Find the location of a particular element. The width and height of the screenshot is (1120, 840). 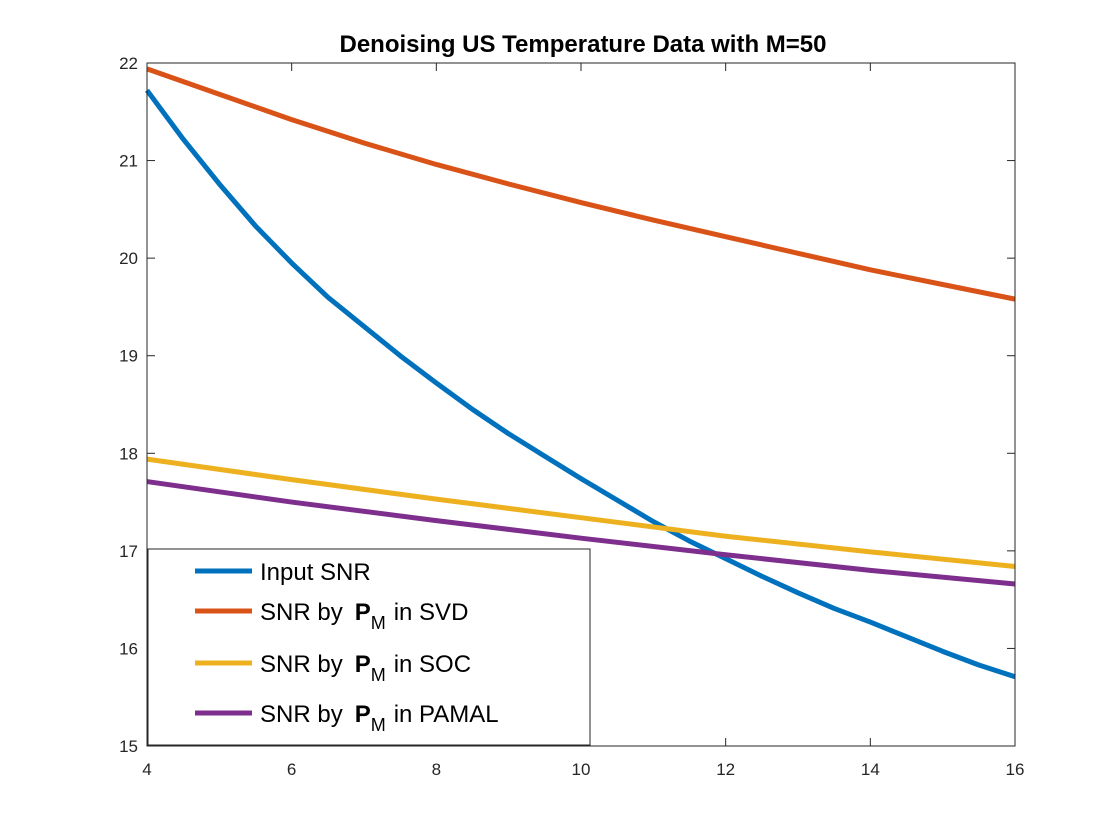

legend-label-prefix-1: SNR by is located at coordinates (301, 612).